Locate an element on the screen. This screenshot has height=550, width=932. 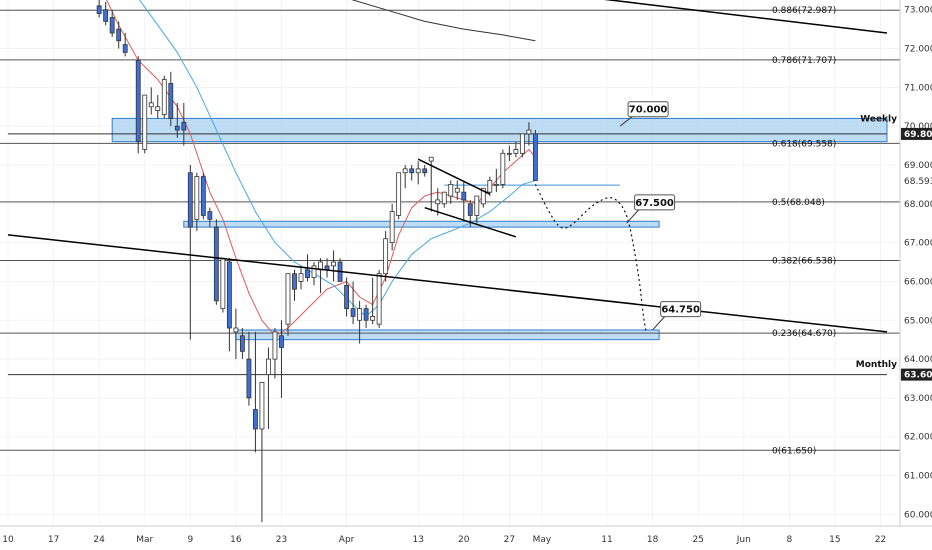
price-badge-label: 63.600 is located at coordinates (918, 376).